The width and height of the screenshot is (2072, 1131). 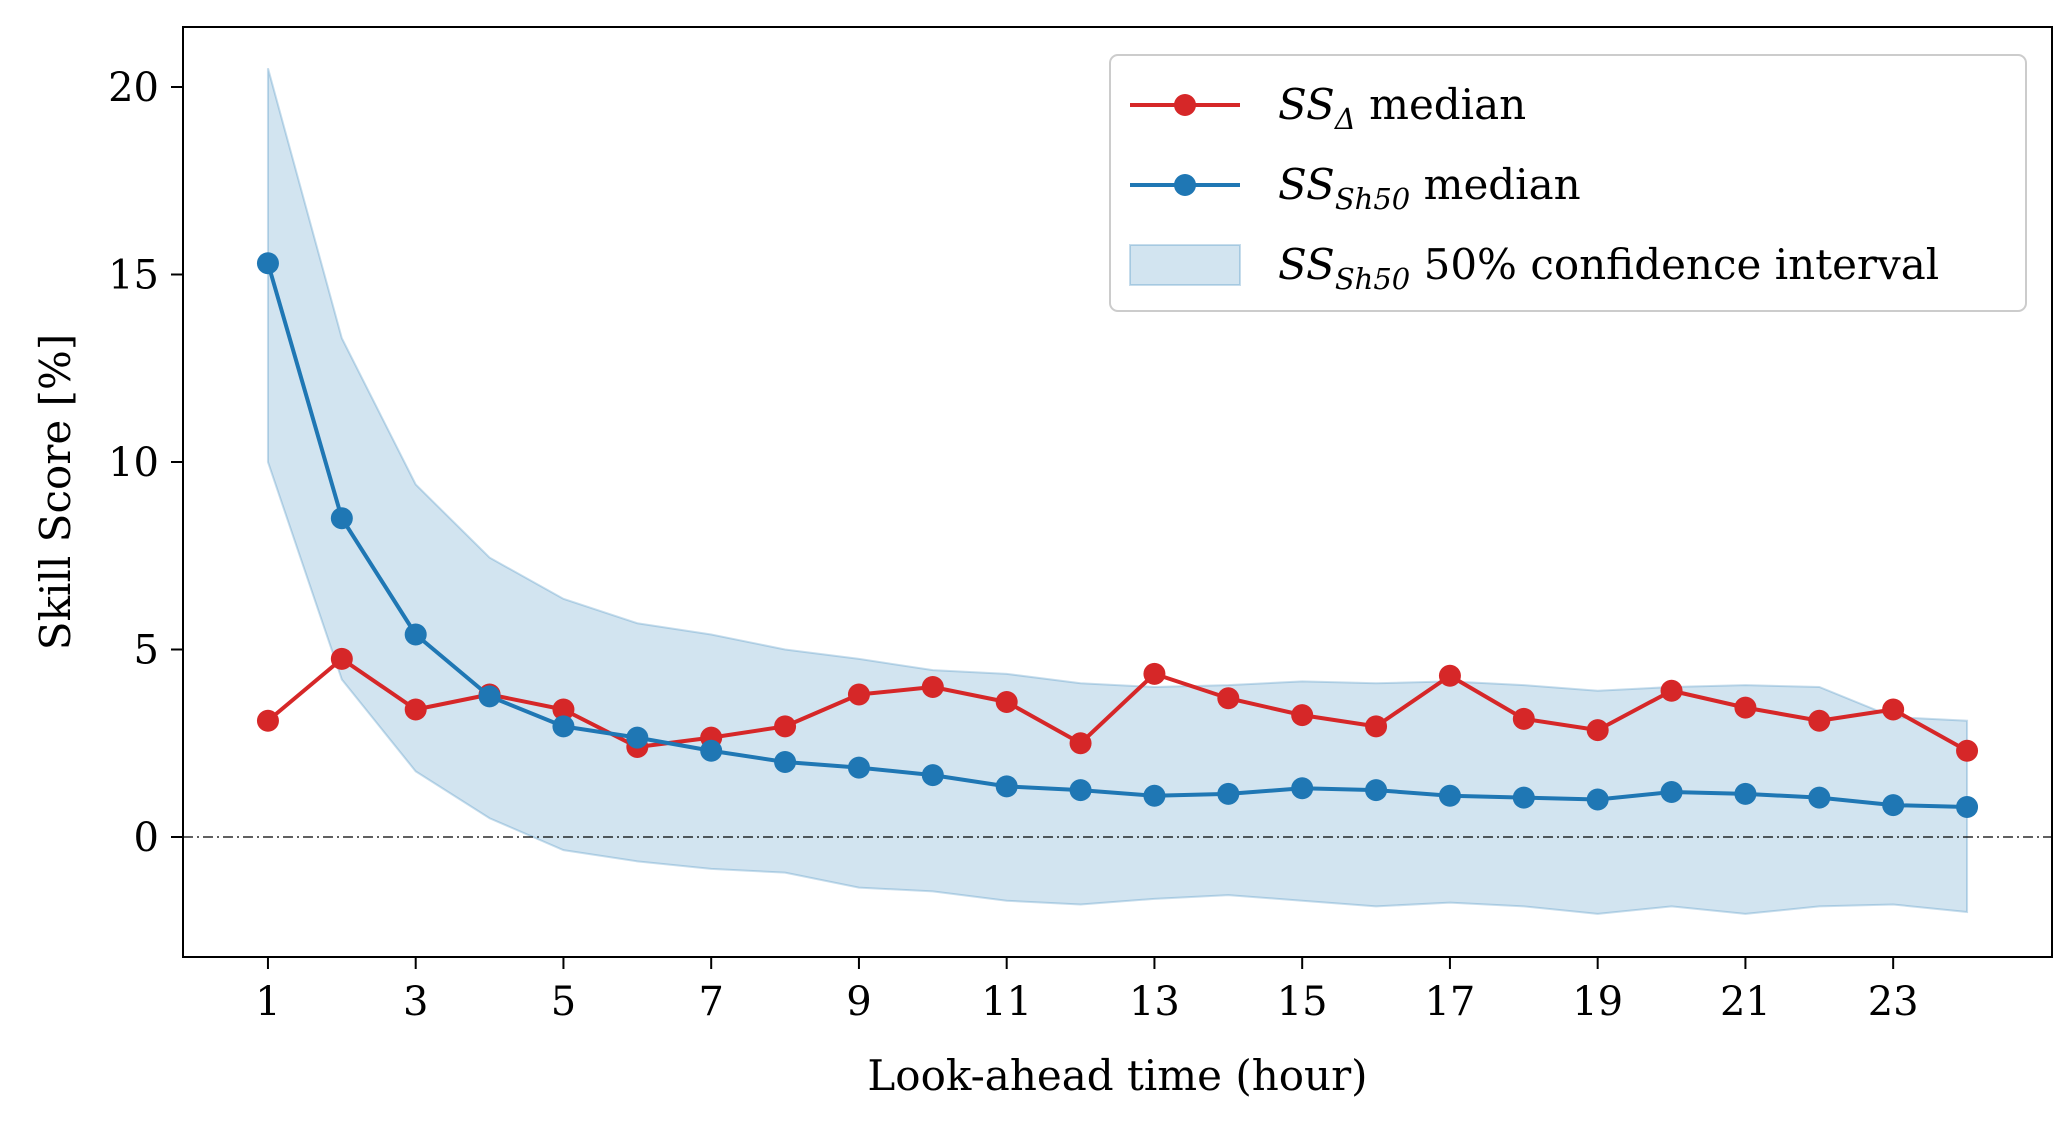 What do you see at coordinates (1402, 108) in the screenshot?
I see `legend-entry-label: SSΔ median` at bounding box center [1402, 108].